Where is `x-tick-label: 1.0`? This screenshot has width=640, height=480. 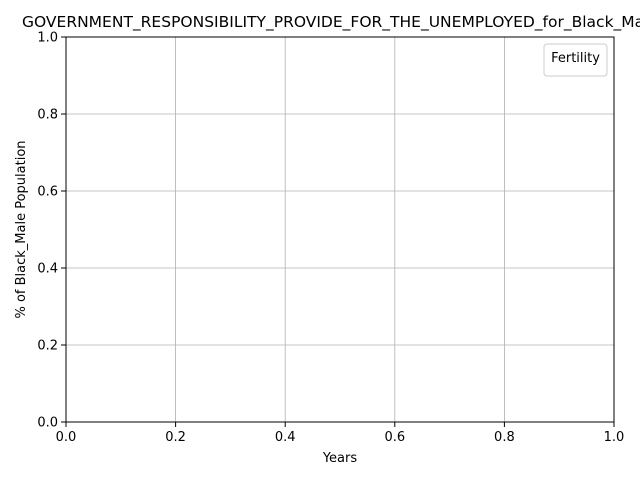
x-tick-label: 1.0 is located at coordinates (614, 437).